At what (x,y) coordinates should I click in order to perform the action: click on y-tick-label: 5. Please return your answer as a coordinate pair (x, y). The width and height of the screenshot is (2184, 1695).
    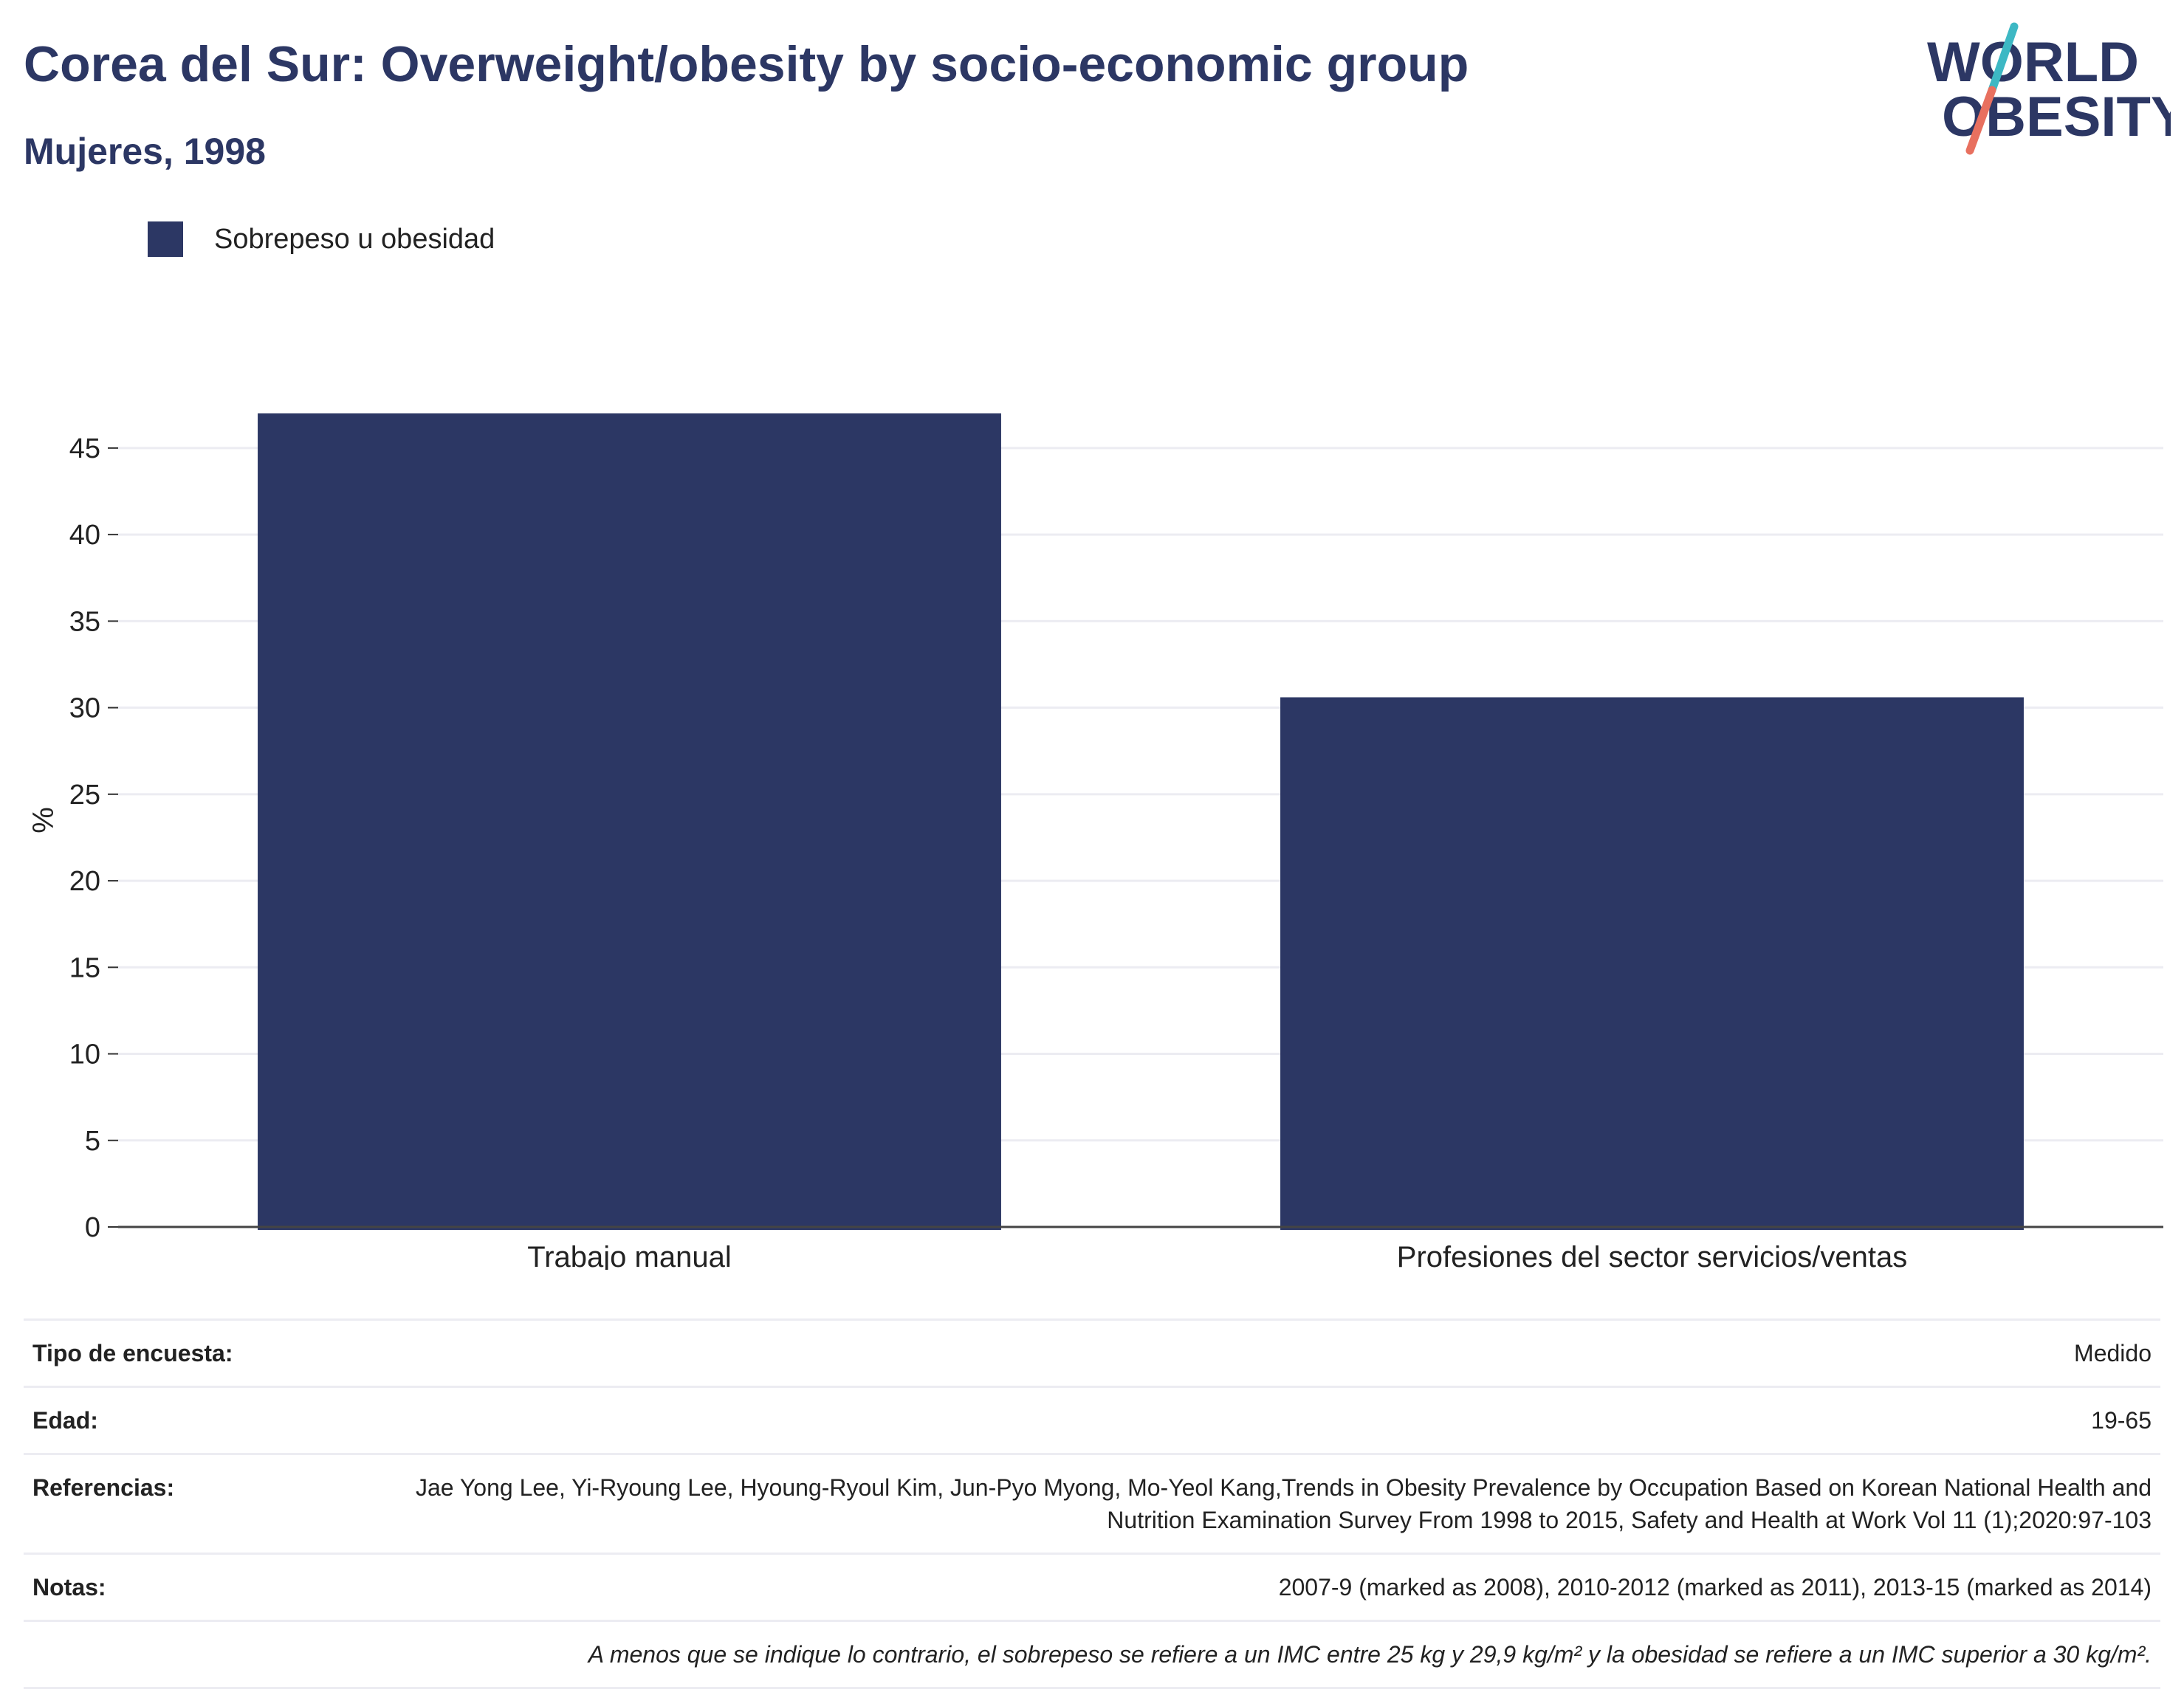
    Looking at the image, I should click on (93, 1141).